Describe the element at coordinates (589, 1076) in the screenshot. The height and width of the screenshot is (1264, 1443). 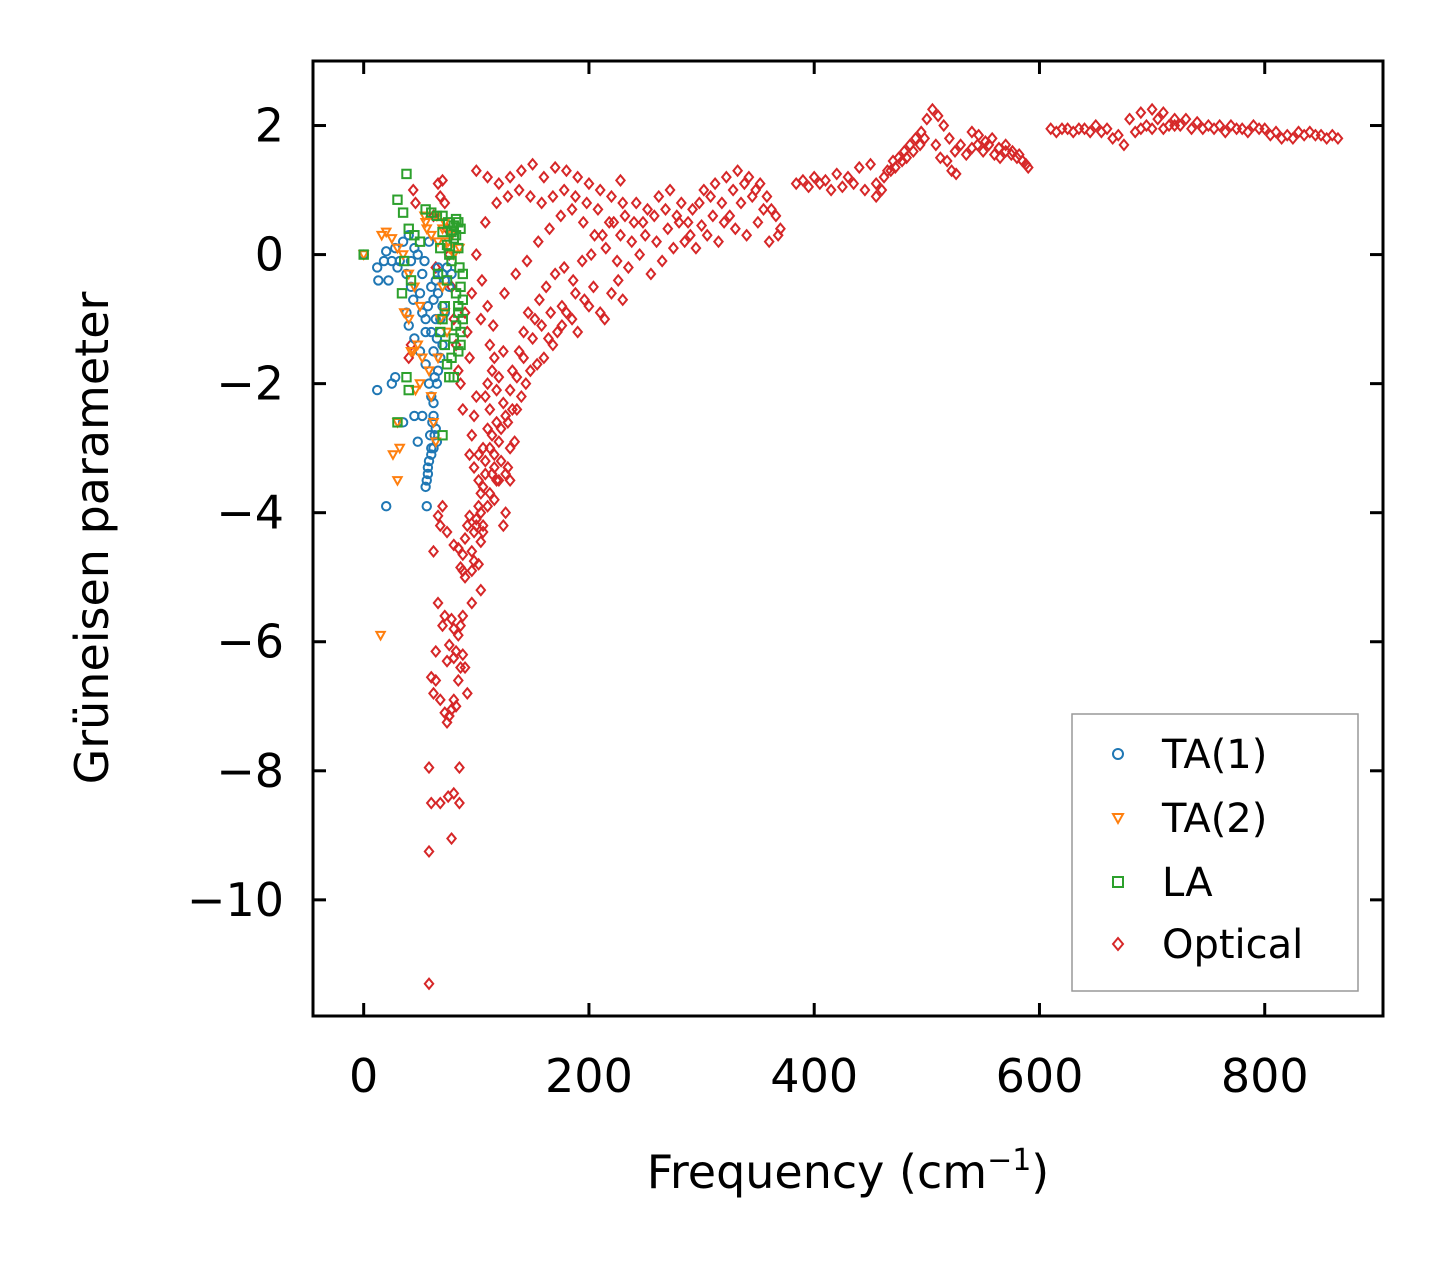
I see `x-tick-label: 200` at that location.